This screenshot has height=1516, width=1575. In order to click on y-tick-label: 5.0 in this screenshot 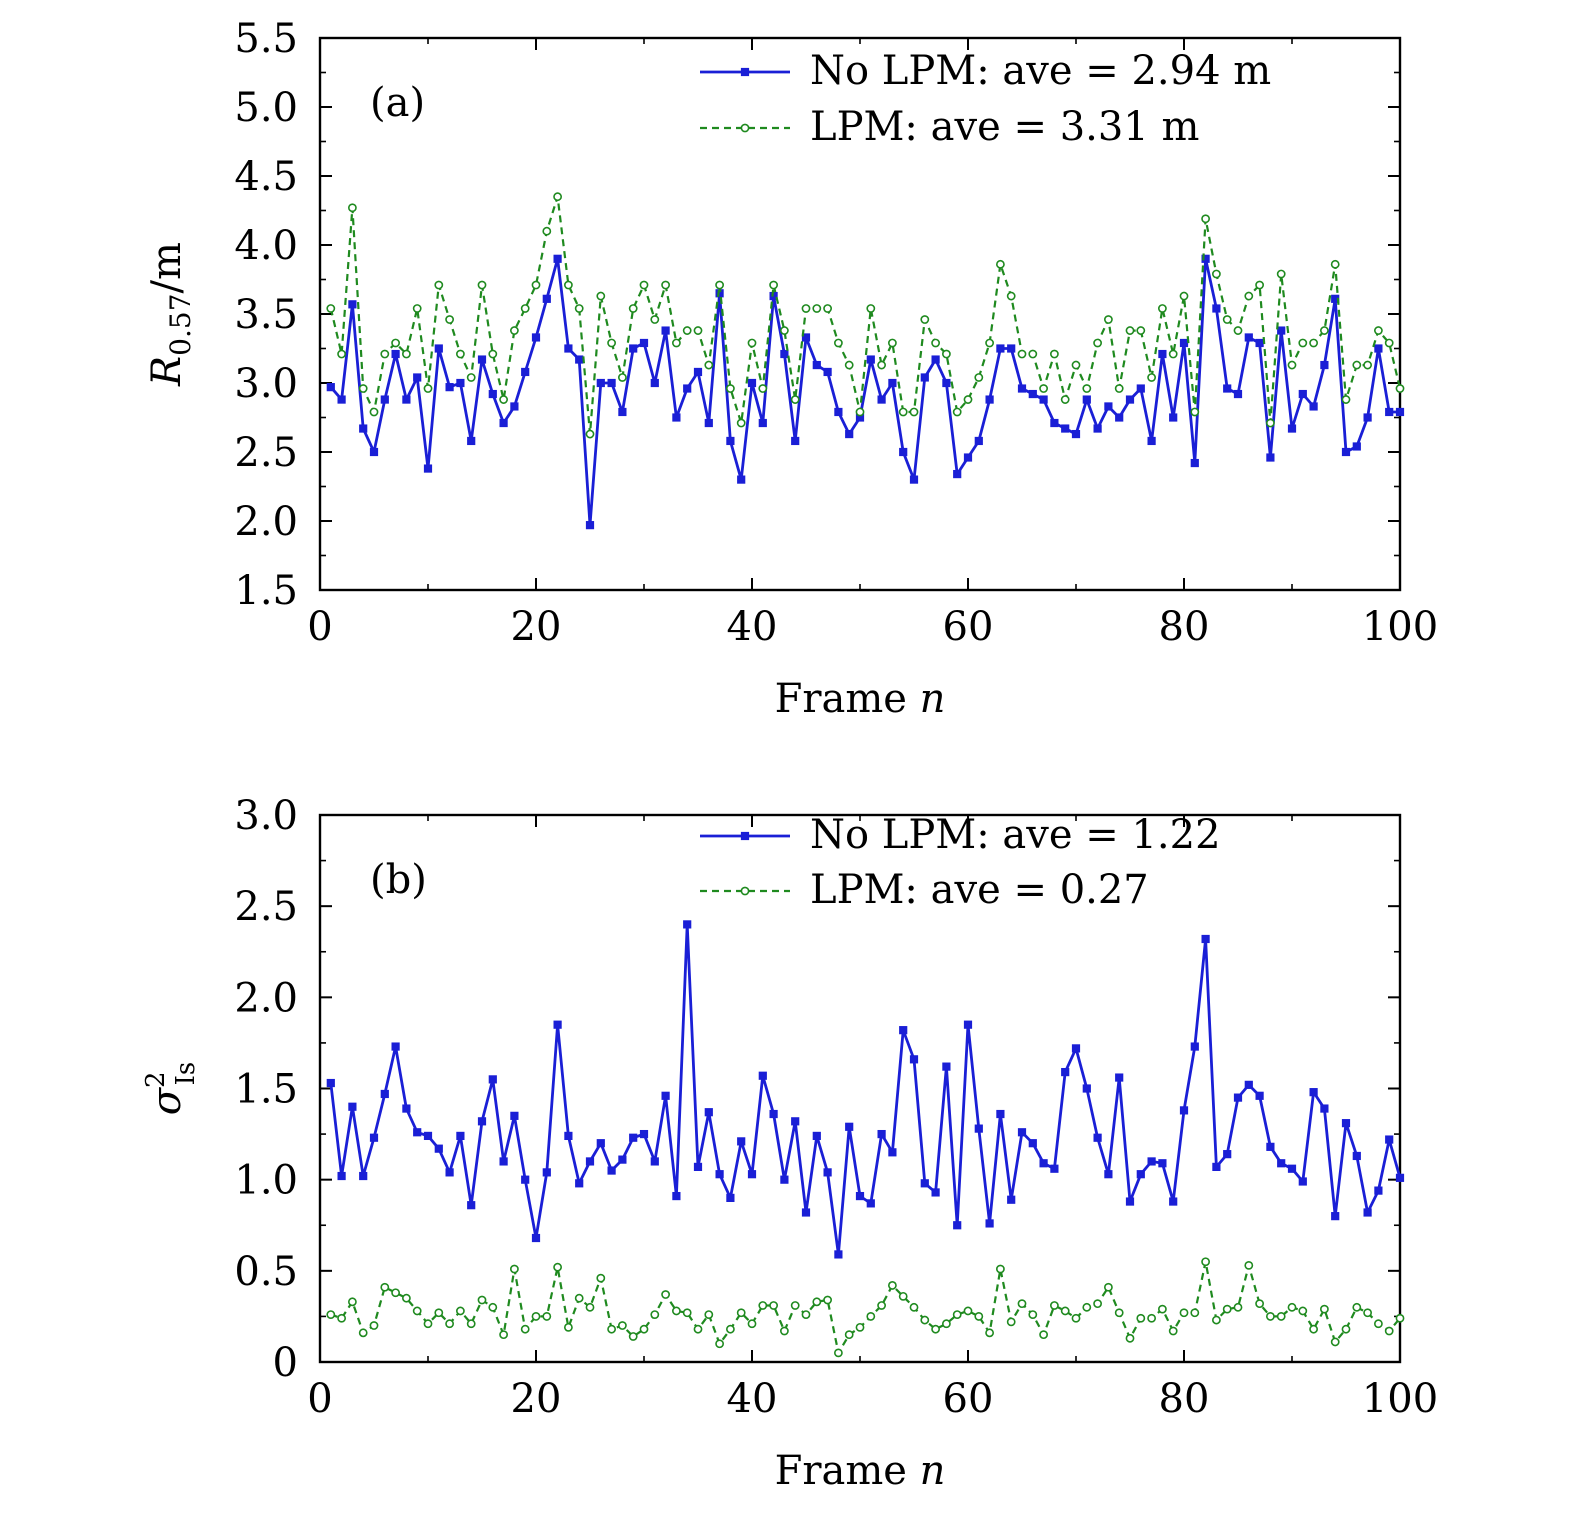, I will do `click(266, 108)`.